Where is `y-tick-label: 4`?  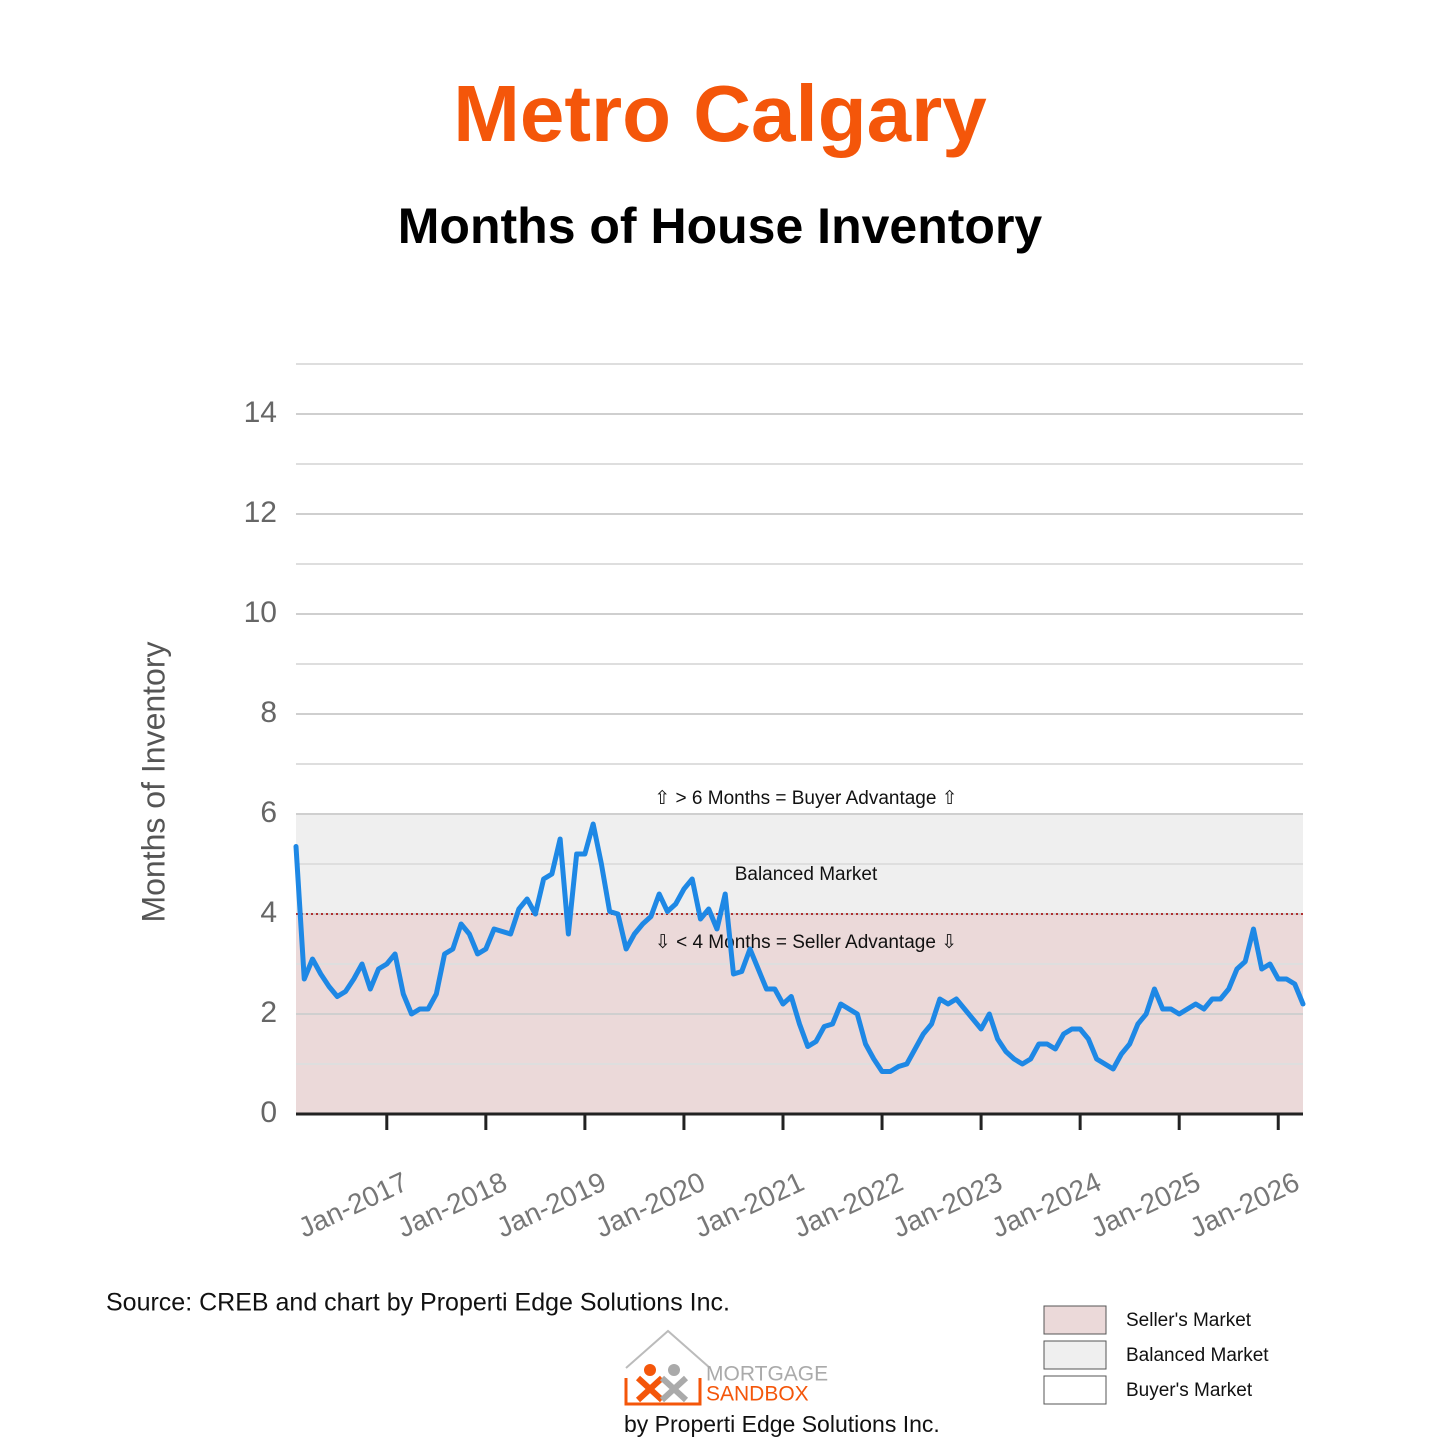 y-tick-label: 4 is located at coordinates (268, 912).